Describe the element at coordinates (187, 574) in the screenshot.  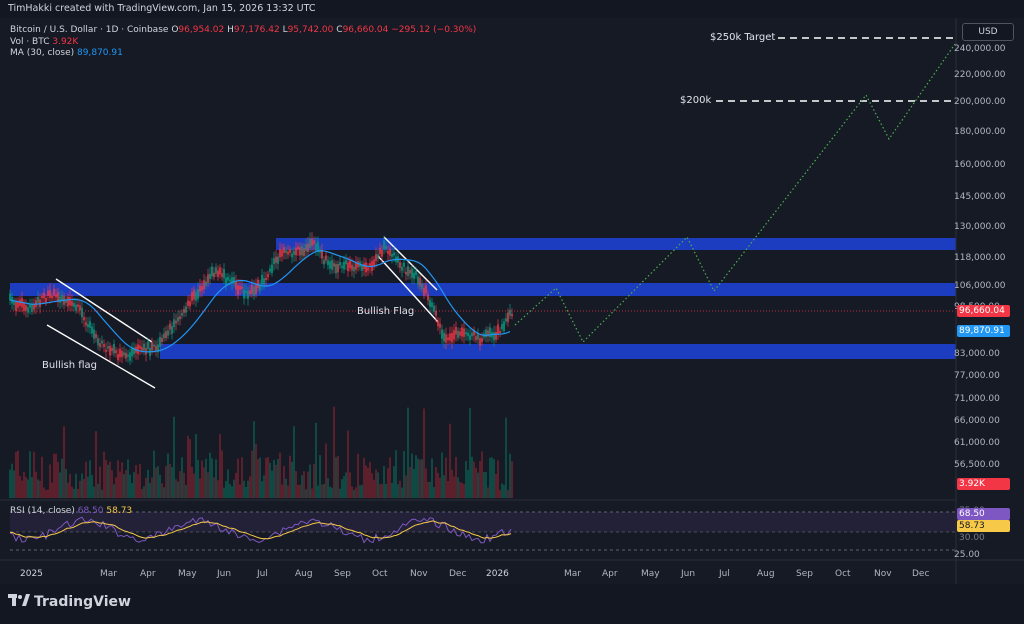
I see `time-axis-label: May` at that location.